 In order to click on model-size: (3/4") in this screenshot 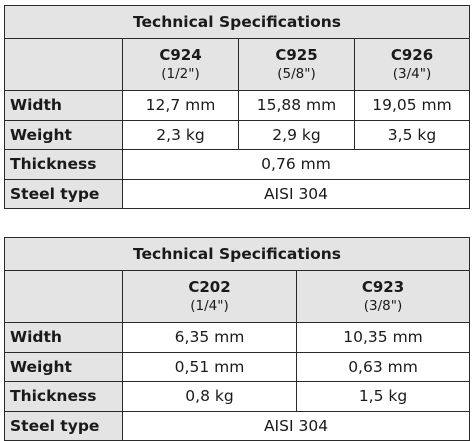, I will do `click(412, 73)`.